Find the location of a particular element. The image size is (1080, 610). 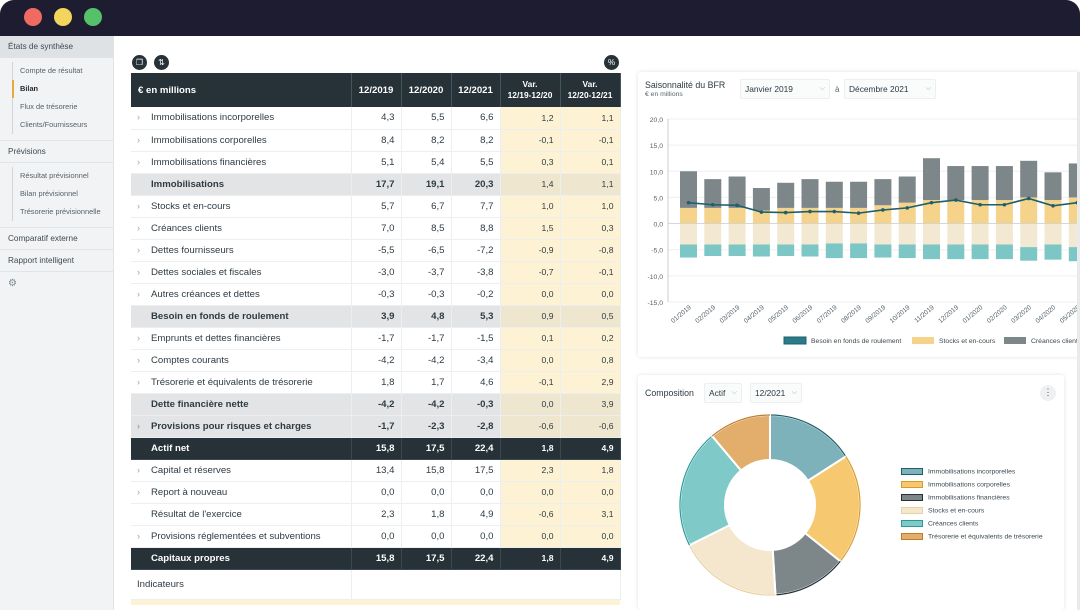

x-tick-label: 04/2019 is located at coordinates (754, 314).